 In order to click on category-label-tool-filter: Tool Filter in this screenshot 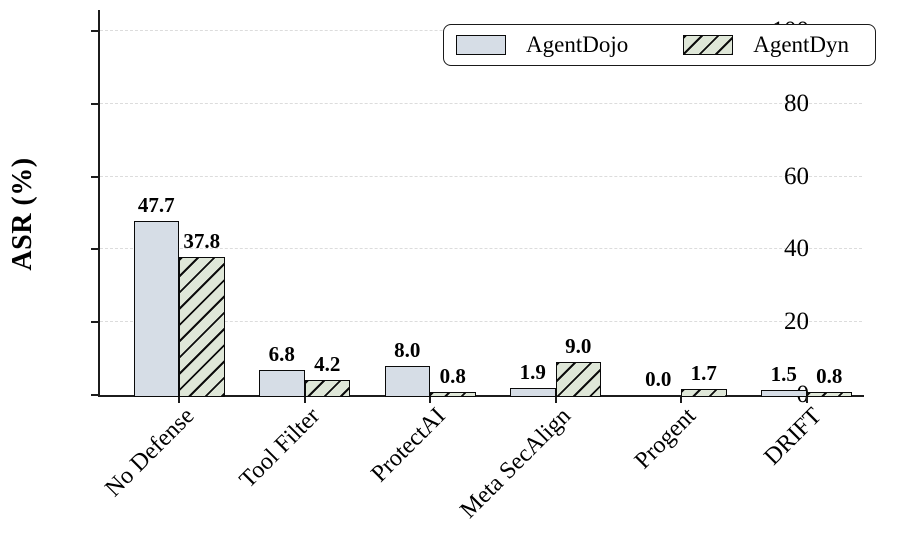, I will do `click(279, 448)`.